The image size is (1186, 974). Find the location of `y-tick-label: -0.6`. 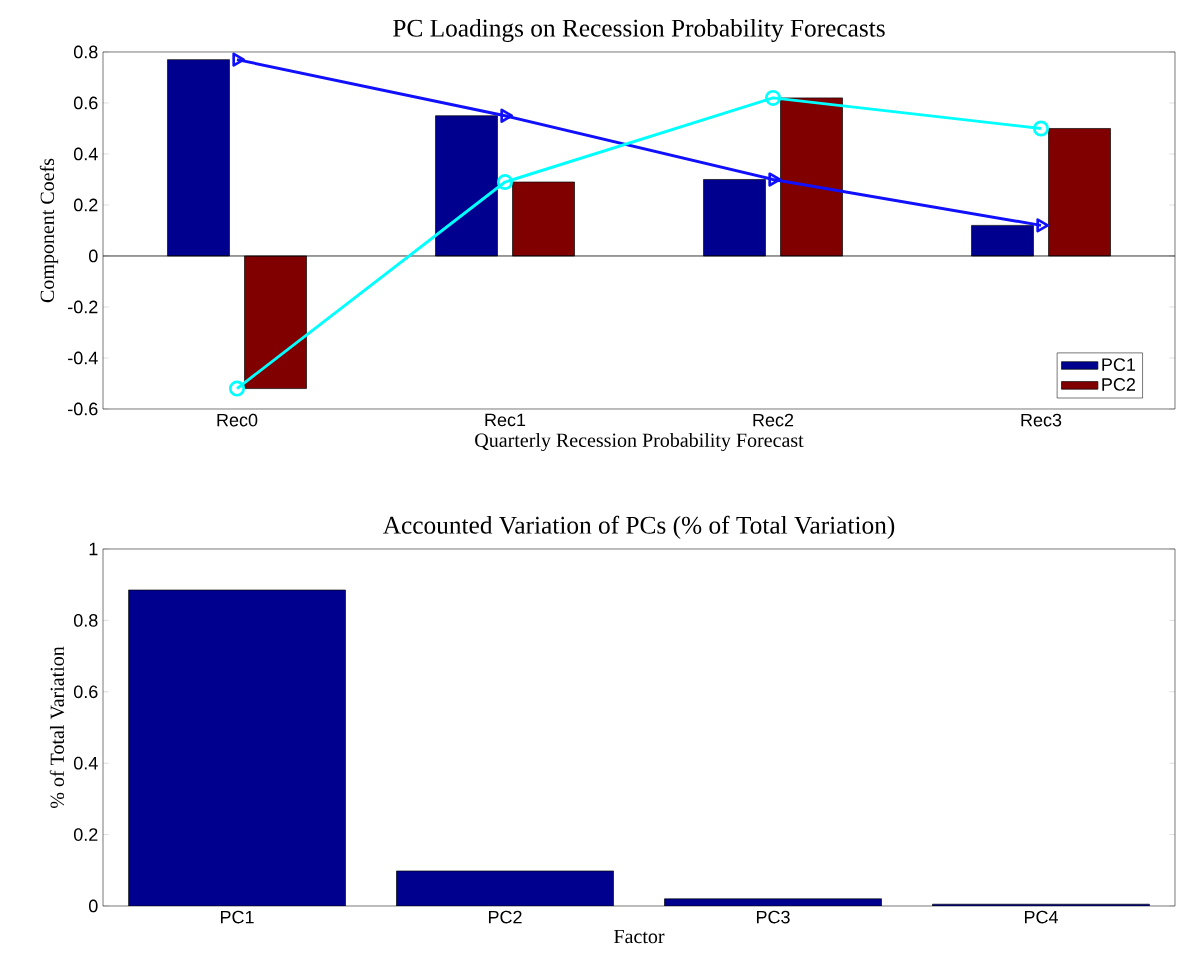

y-tick-label: -0.6 is located at coordinates (83, 409).